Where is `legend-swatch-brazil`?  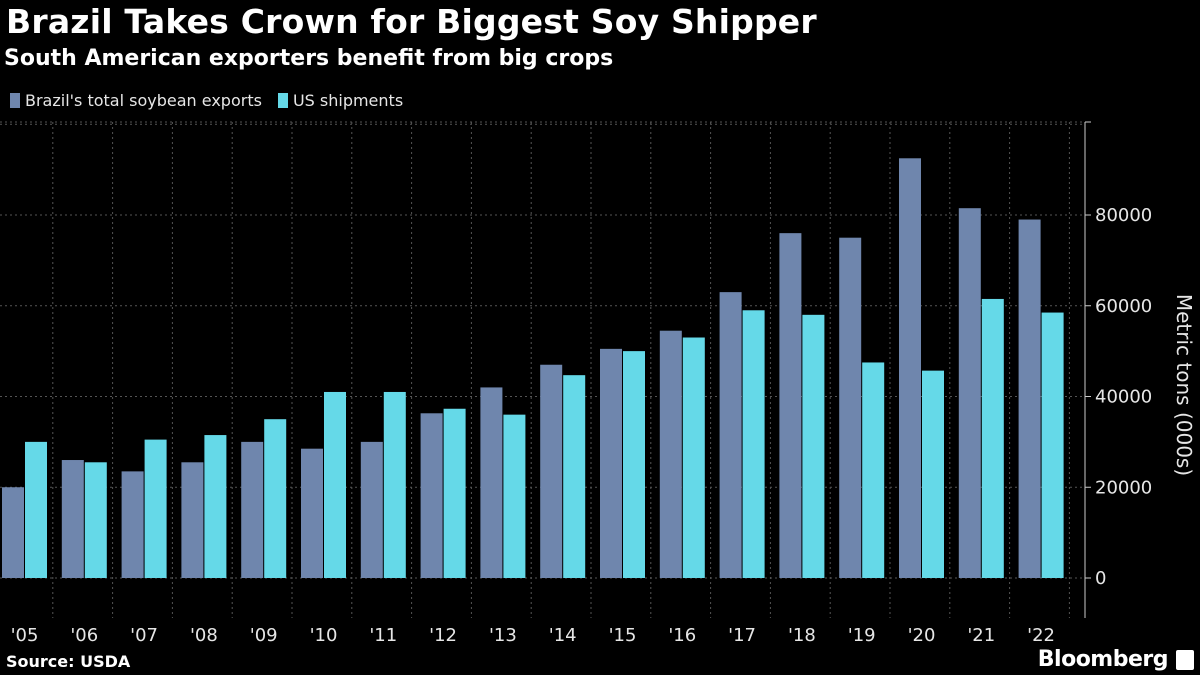
legend-swatch-brazil is located at coordinates (15, 100).